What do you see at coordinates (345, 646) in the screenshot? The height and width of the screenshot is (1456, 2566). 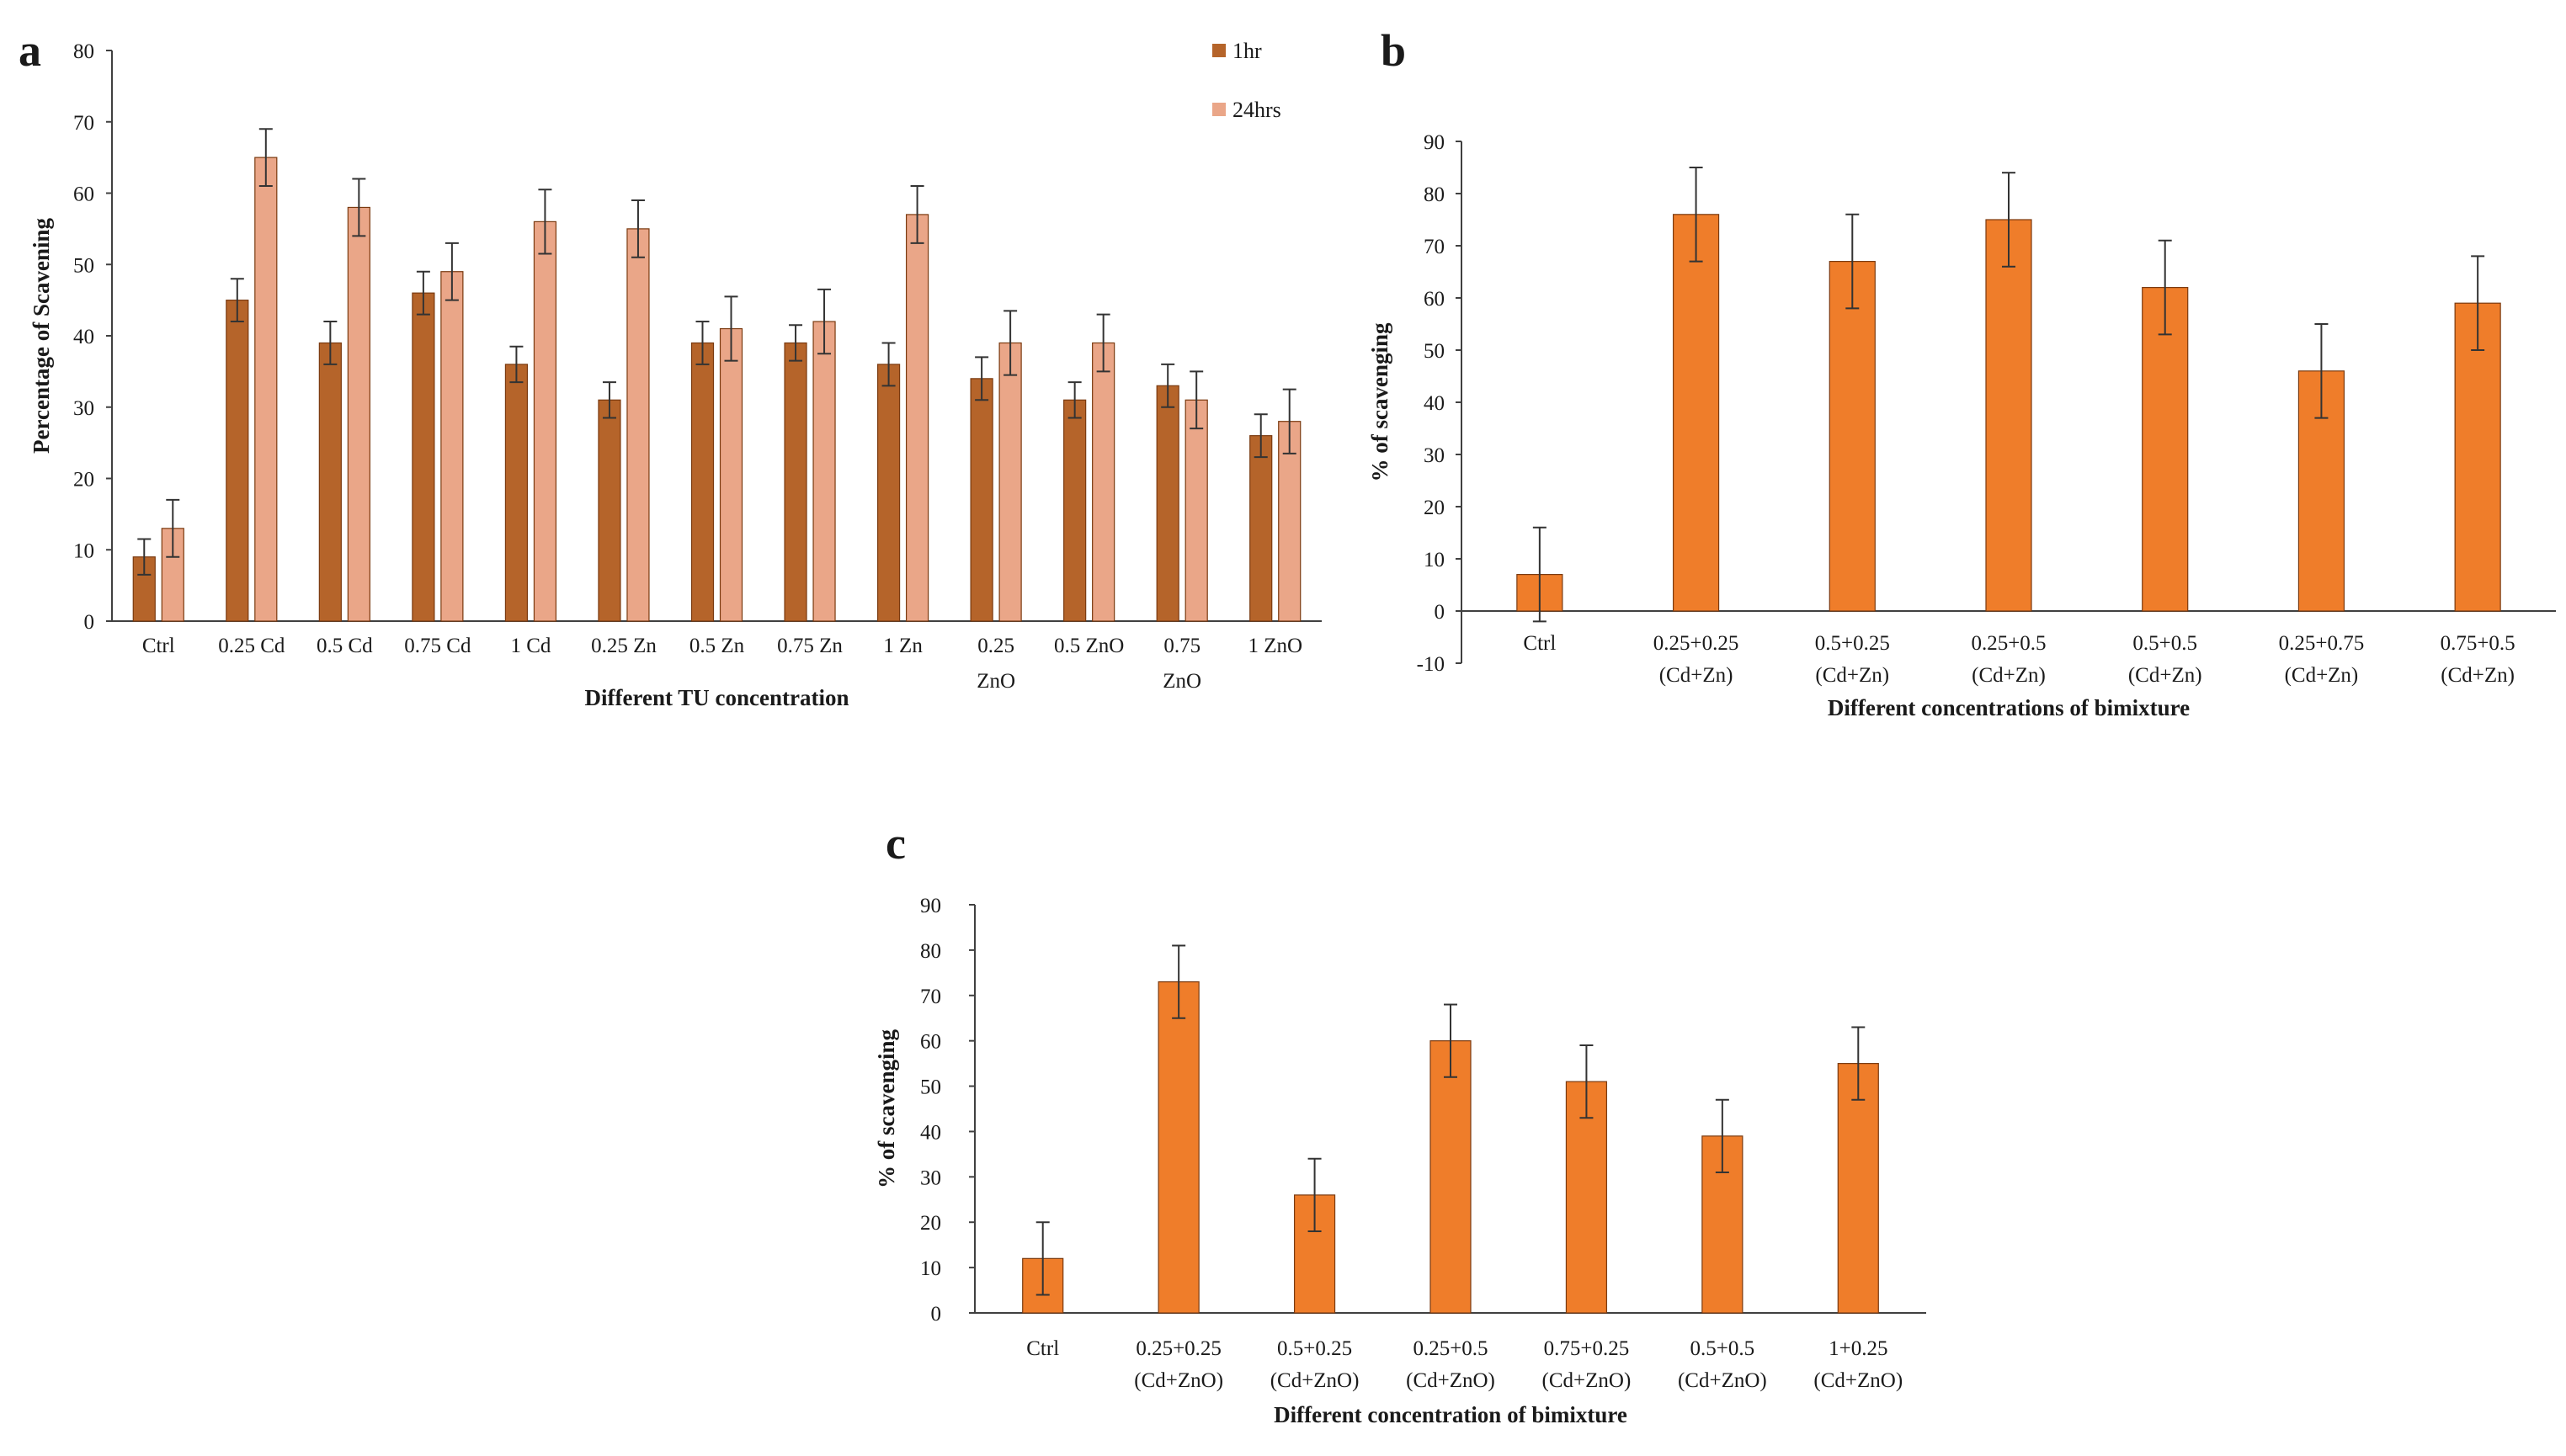 I see `x-tick-label: 0.5 Cd` at bounding box center [345, 646].